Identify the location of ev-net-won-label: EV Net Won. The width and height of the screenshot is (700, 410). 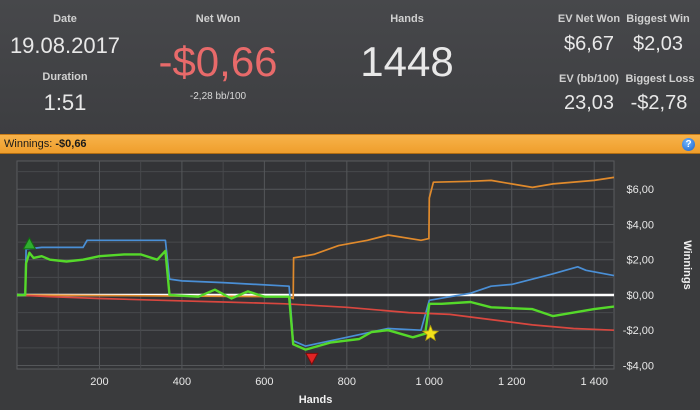
(589, 19).